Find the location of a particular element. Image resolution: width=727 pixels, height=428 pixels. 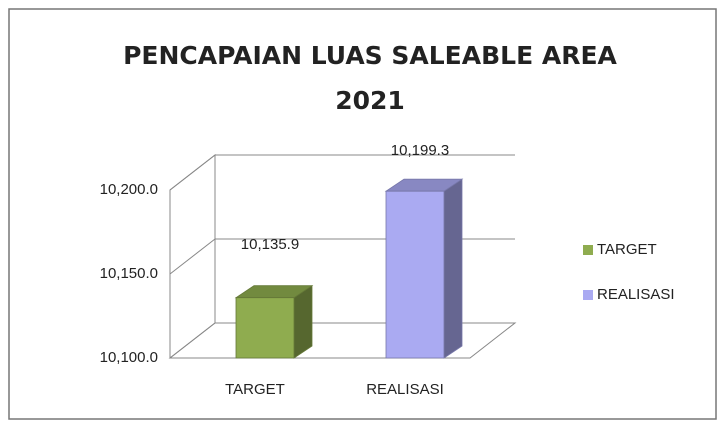

y-tick-label: 10,100.0 is located at coordinates (129, 357).